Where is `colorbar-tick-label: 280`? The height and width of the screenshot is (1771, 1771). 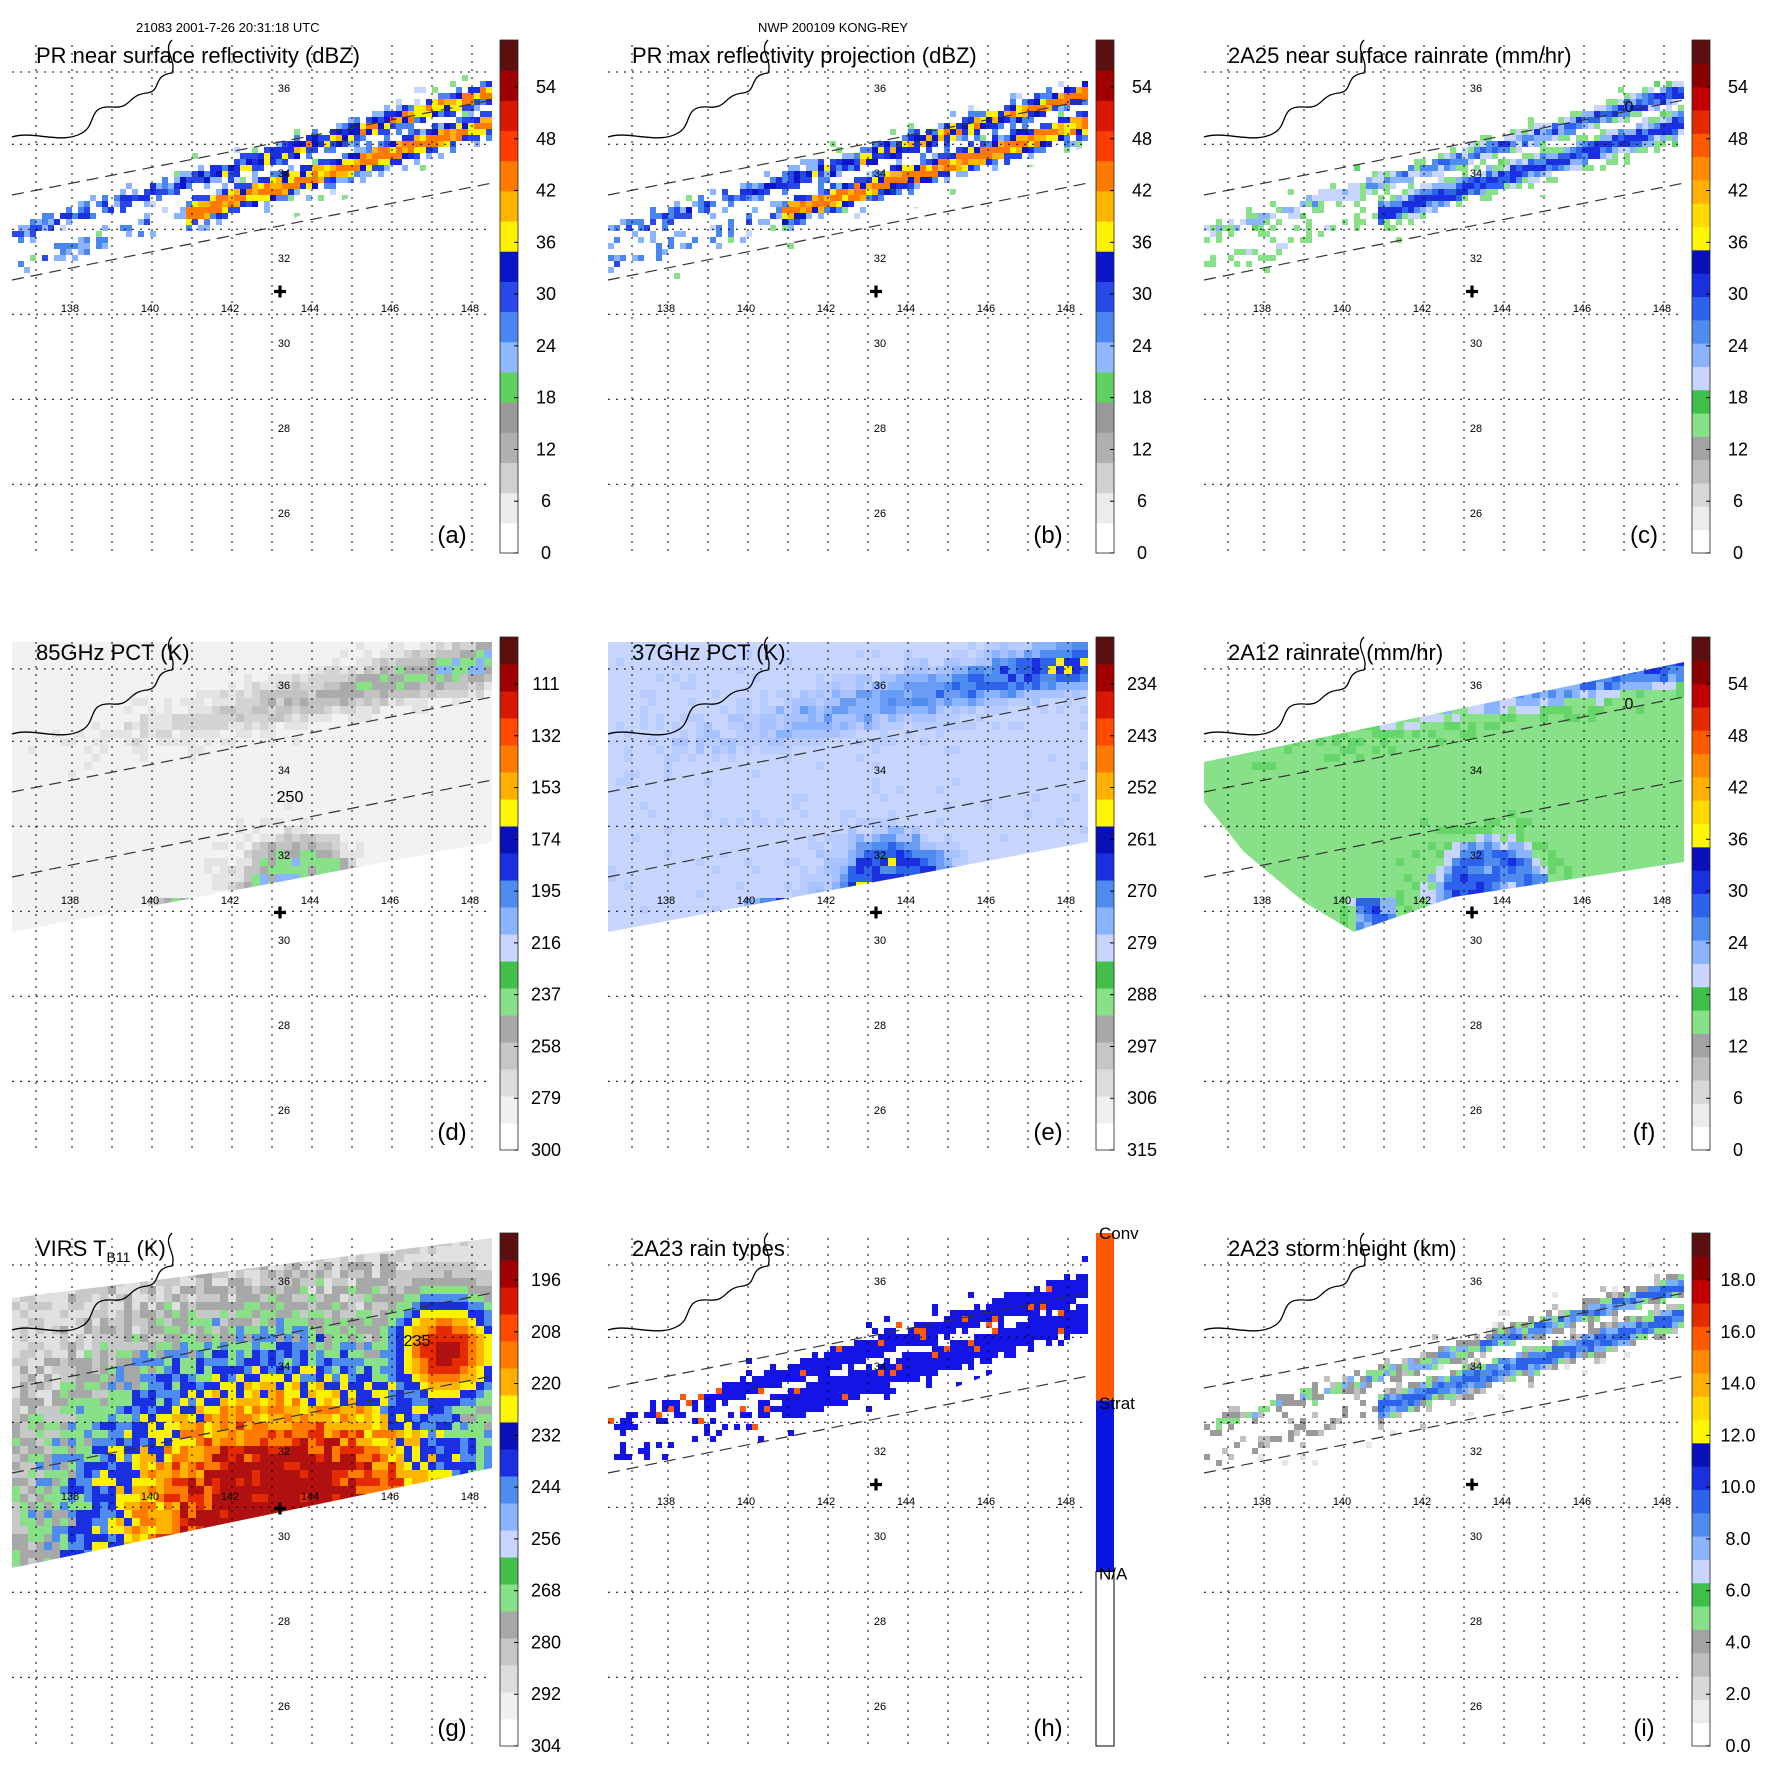 colorbar-tick-label: 280 is located at coordinates (546, 1642).